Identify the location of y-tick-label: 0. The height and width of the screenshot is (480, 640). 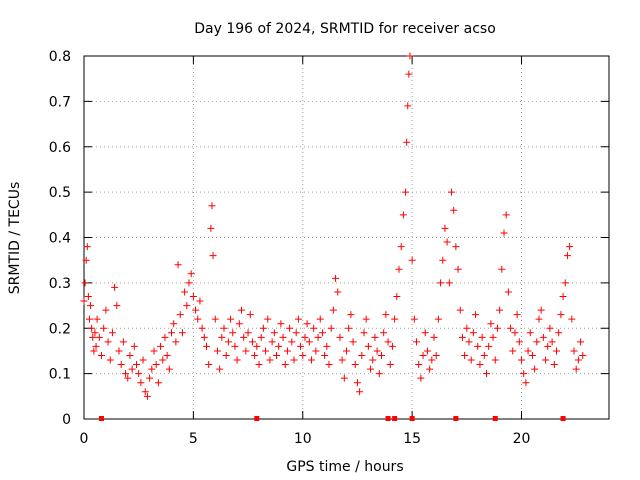
(66, 420).